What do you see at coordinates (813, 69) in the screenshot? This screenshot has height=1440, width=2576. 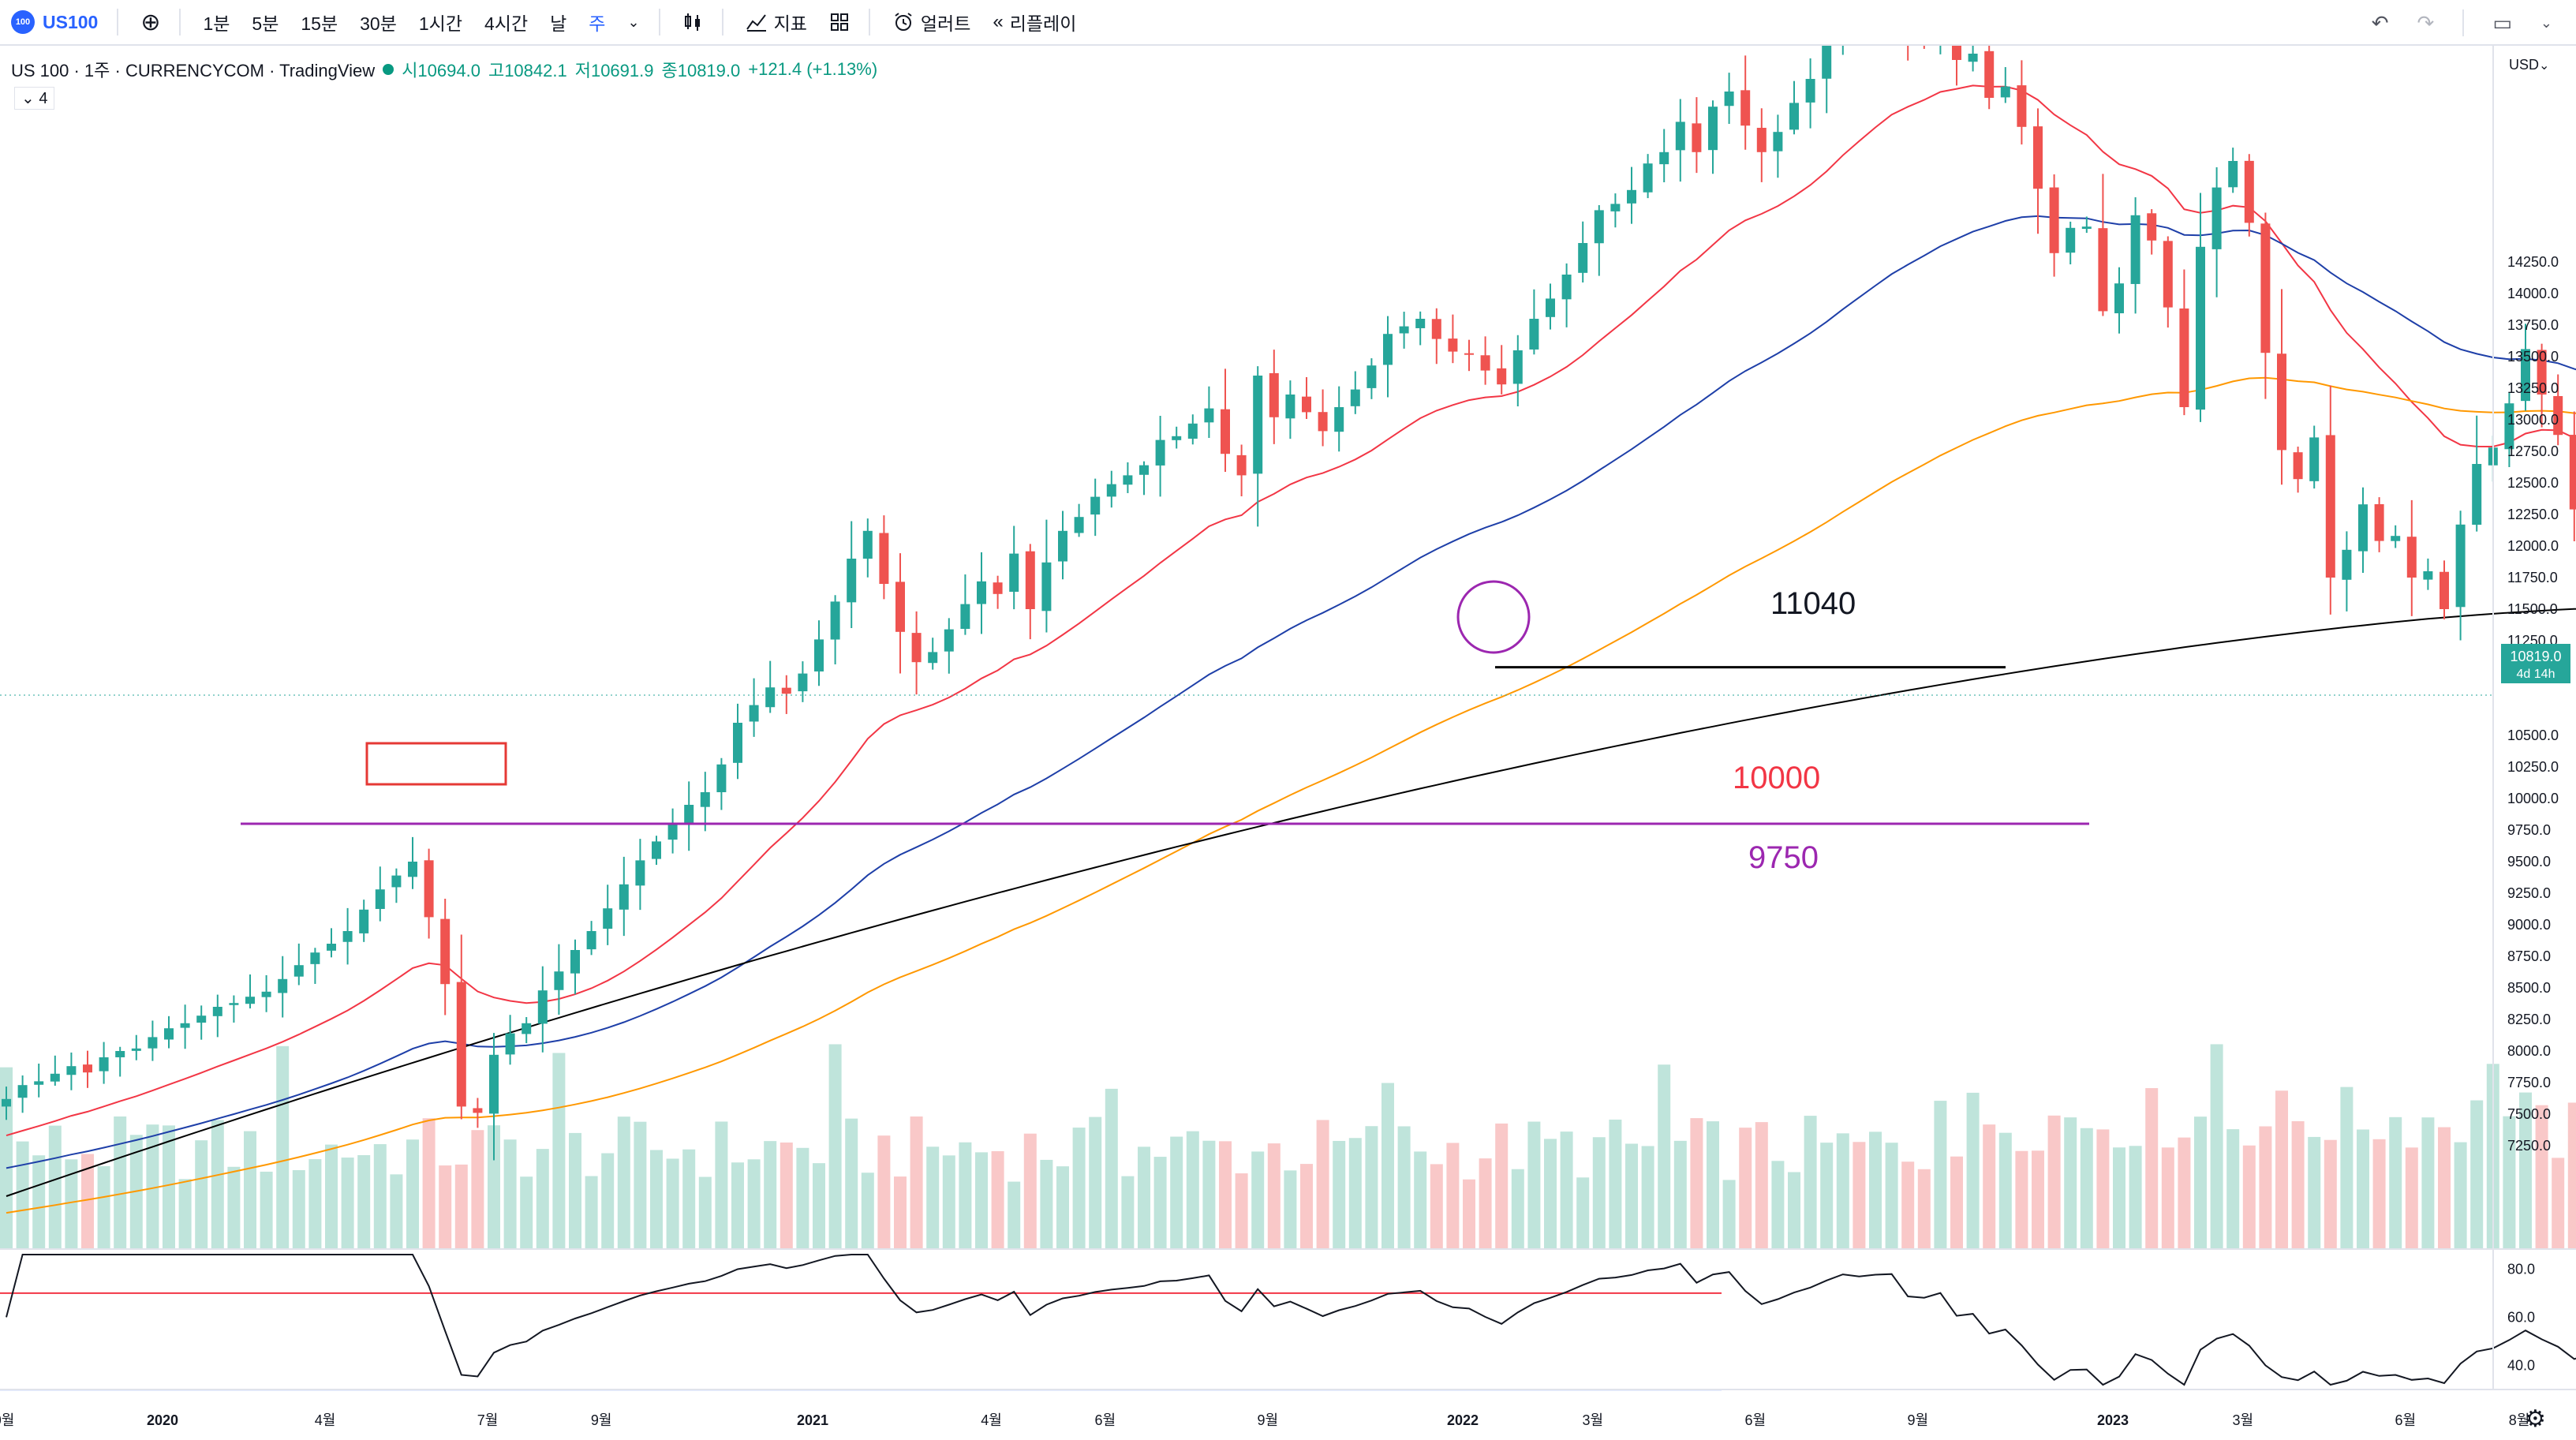 I see `legend-change: +121.4 (+1.13%)` at bounding box center [813, 69].